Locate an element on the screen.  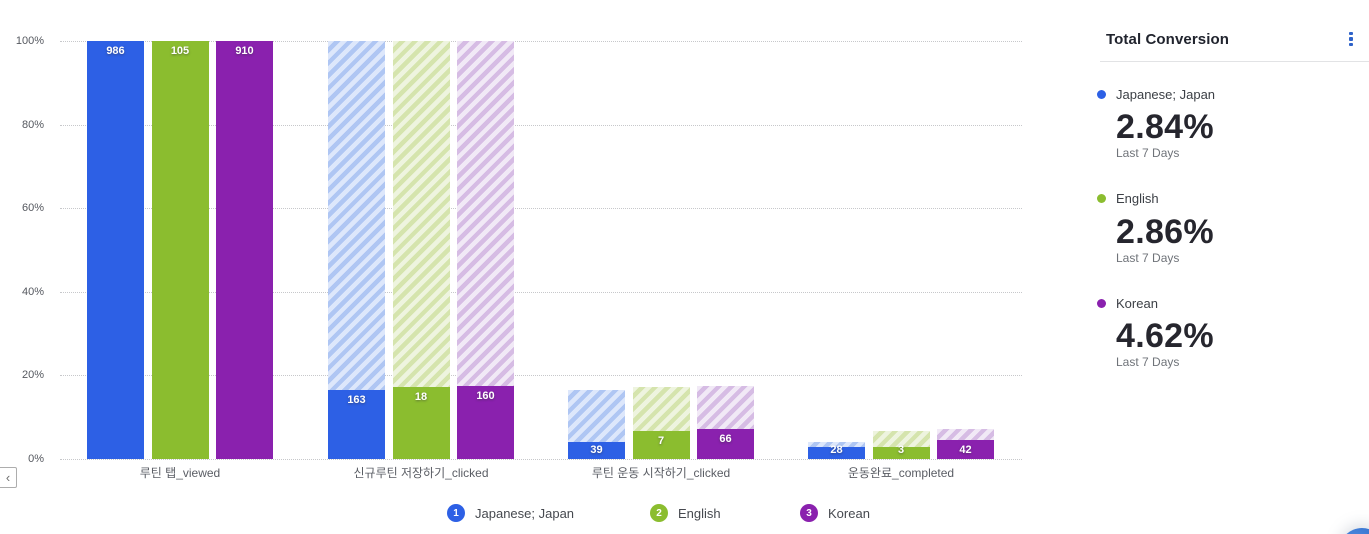
series-name: Japanese; Japan is located at coordinates (1166, 94).